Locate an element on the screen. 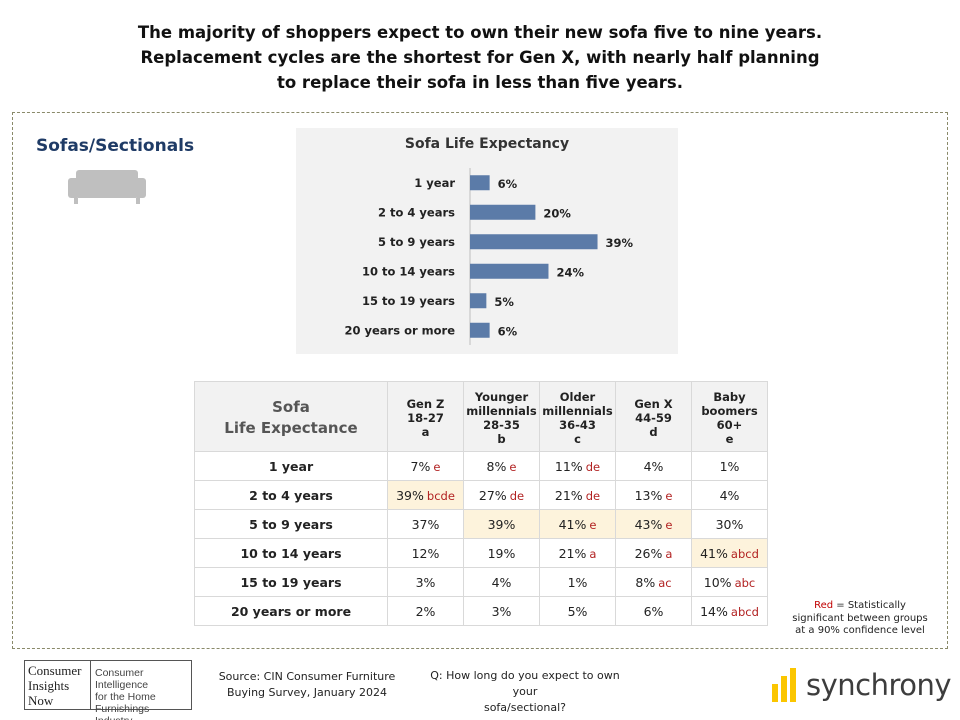 This screenshot has height=720, width=960. table-cell: 43% e is located at coordinates (653, 524).